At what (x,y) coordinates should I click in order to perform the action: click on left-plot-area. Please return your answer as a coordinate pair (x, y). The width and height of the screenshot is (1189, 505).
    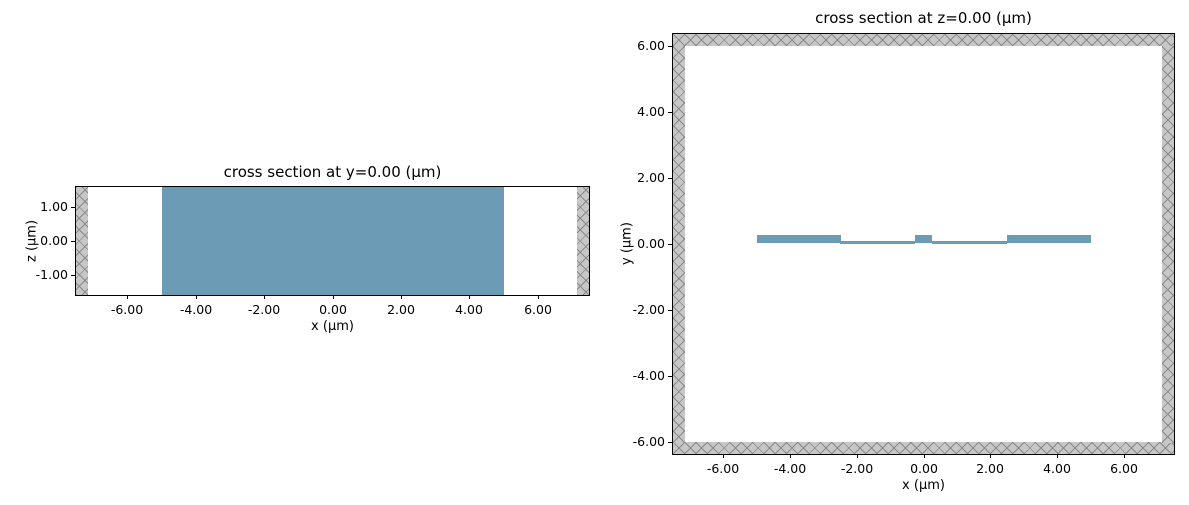
    Looking at the image, I should click on (332, 241).